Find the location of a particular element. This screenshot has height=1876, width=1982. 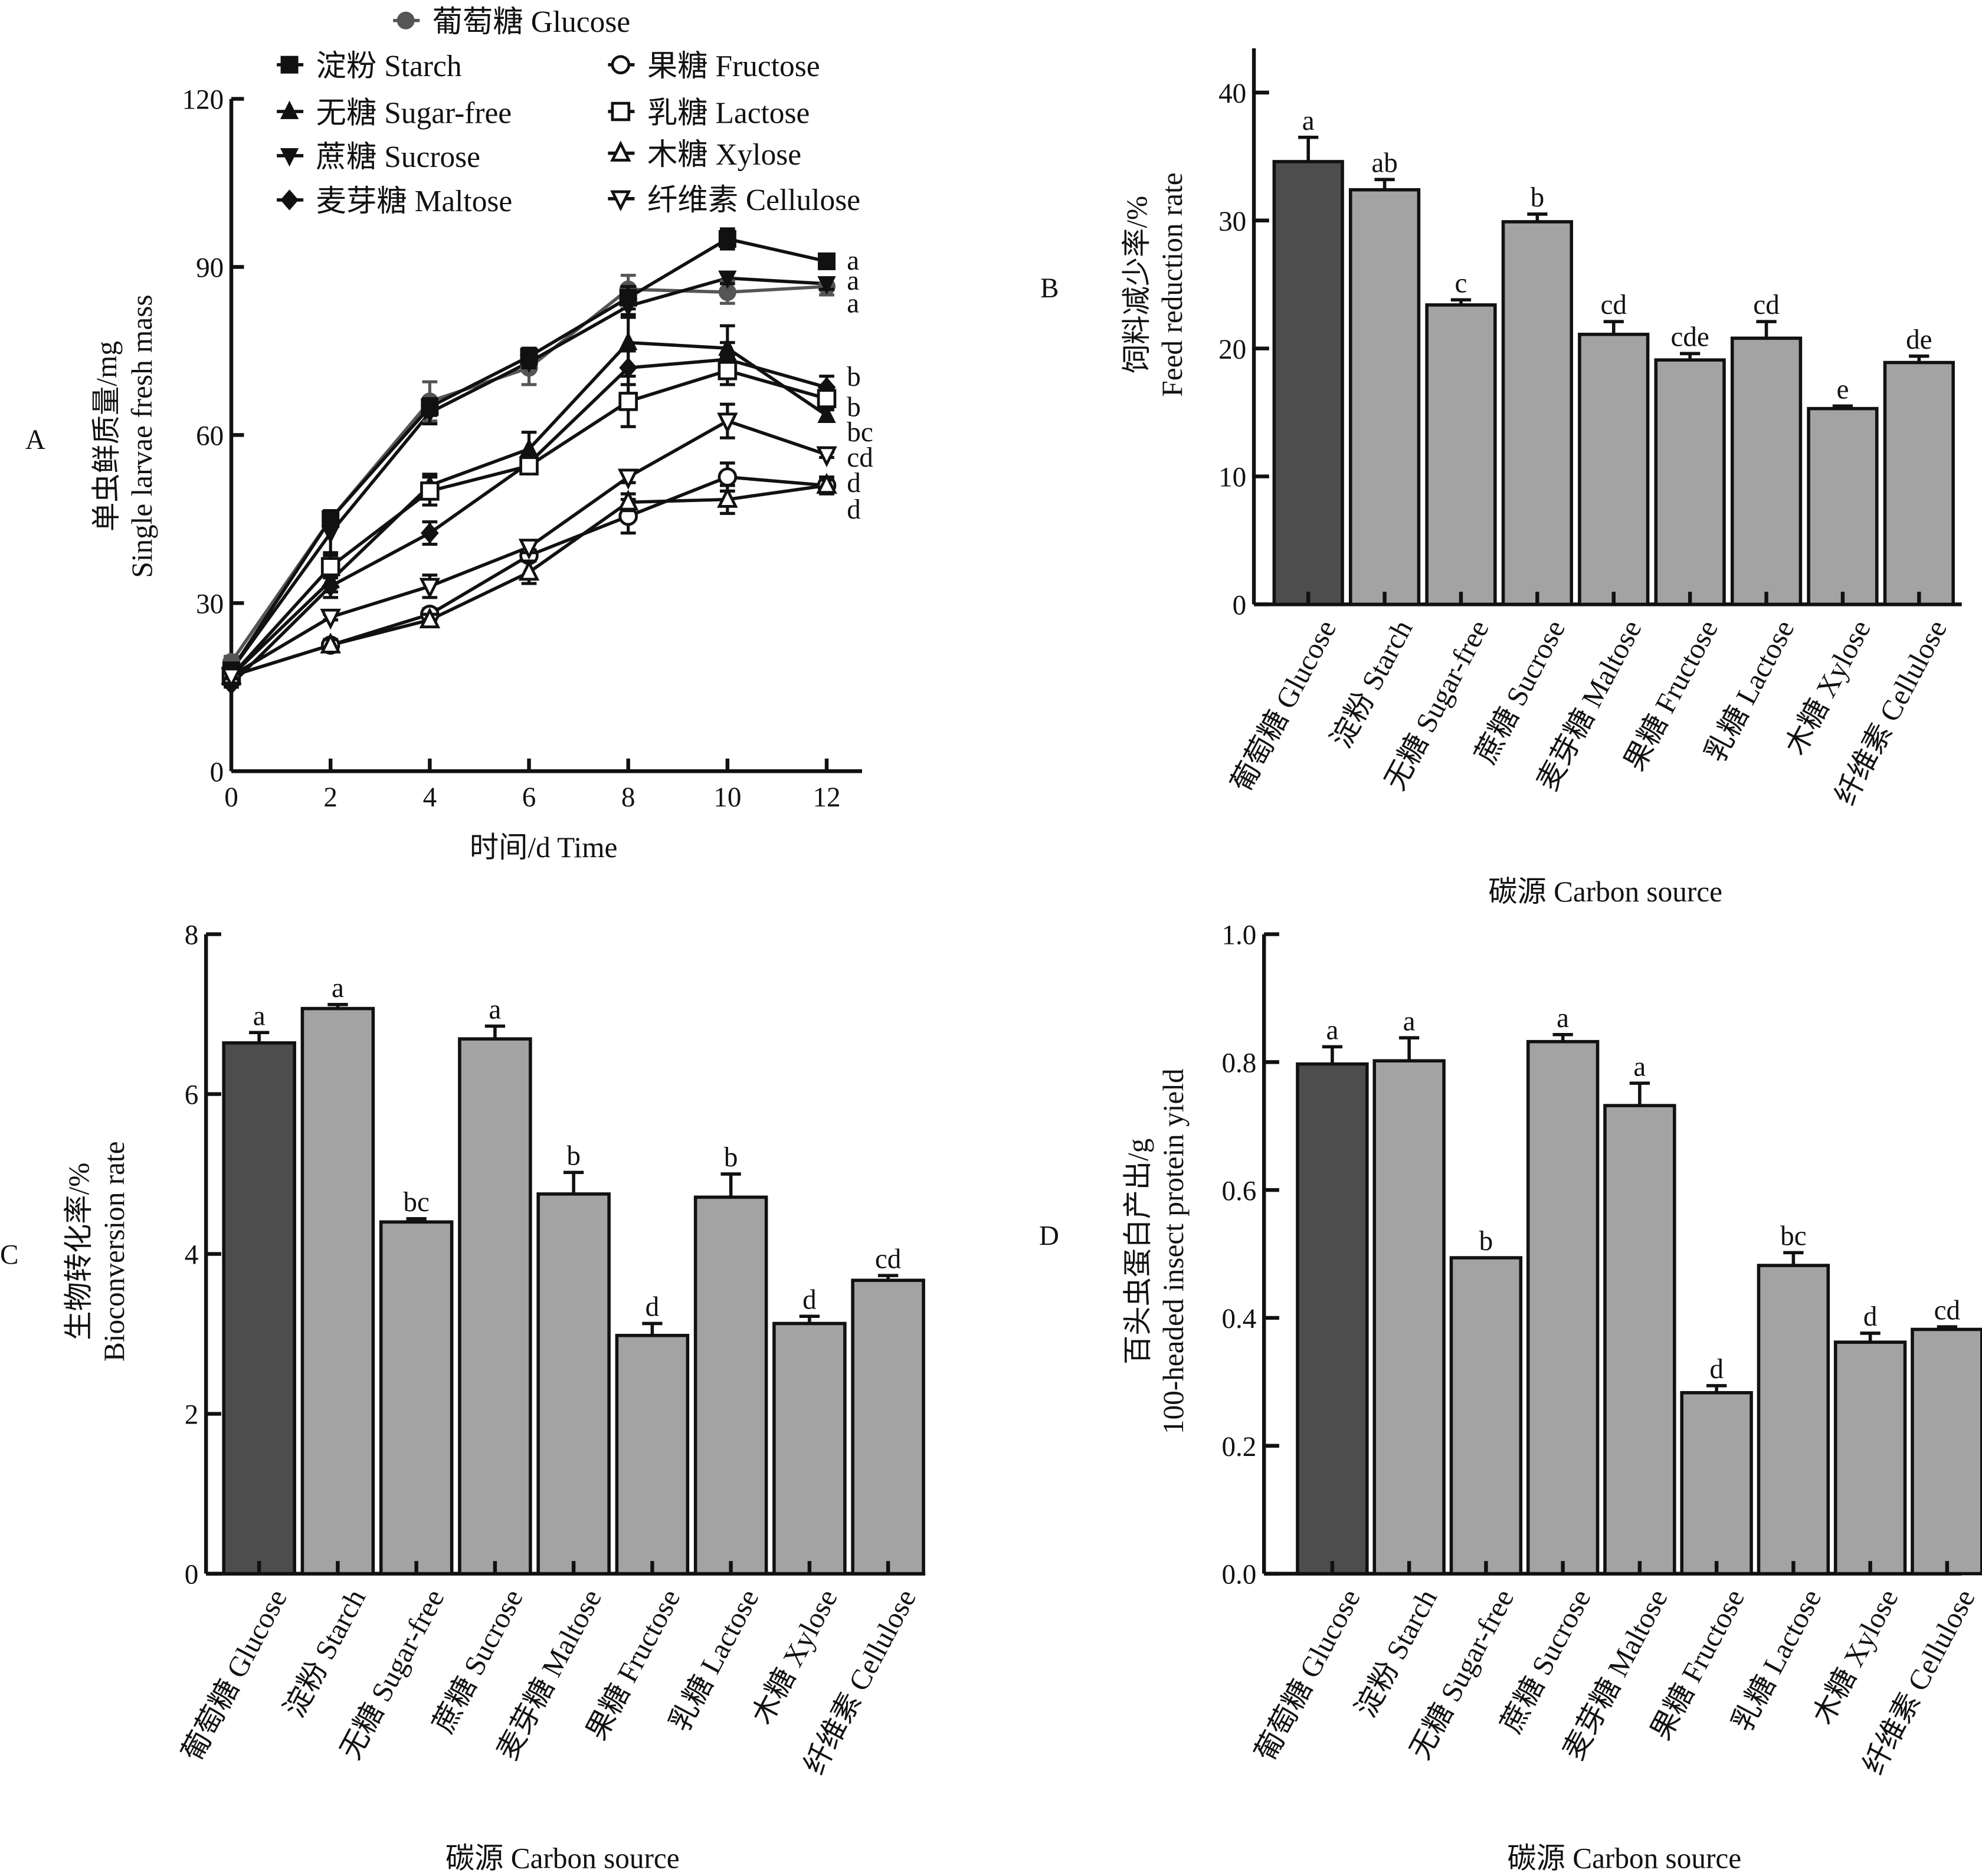

significance-letter: bc is located at coordinates (1793, 1236).